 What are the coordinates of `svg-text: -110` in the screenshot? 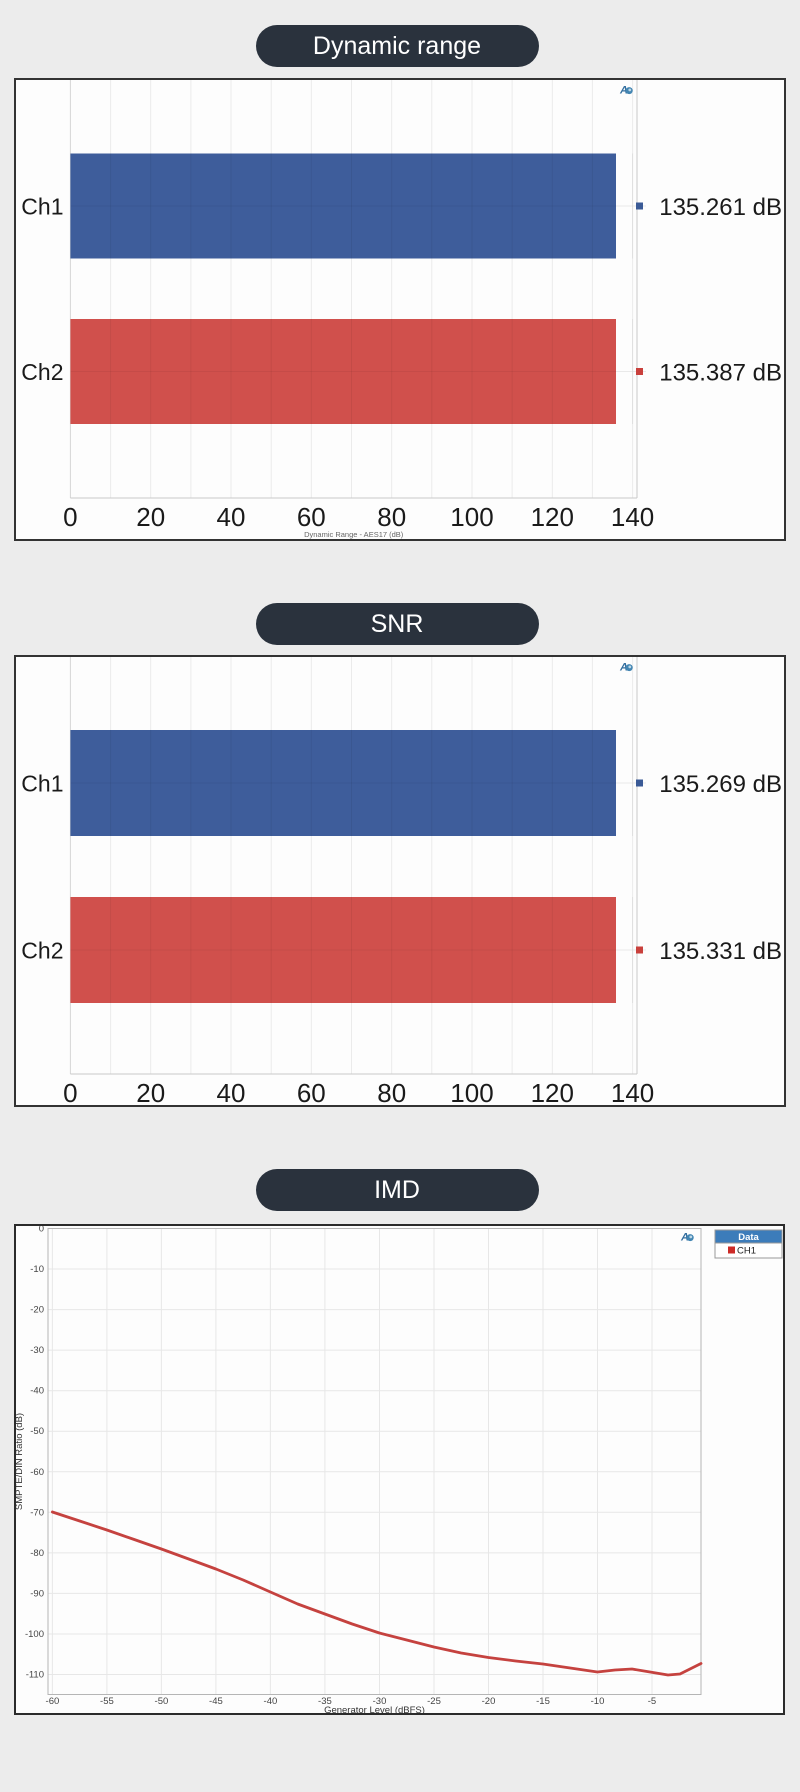 It's located at (35, 1675).